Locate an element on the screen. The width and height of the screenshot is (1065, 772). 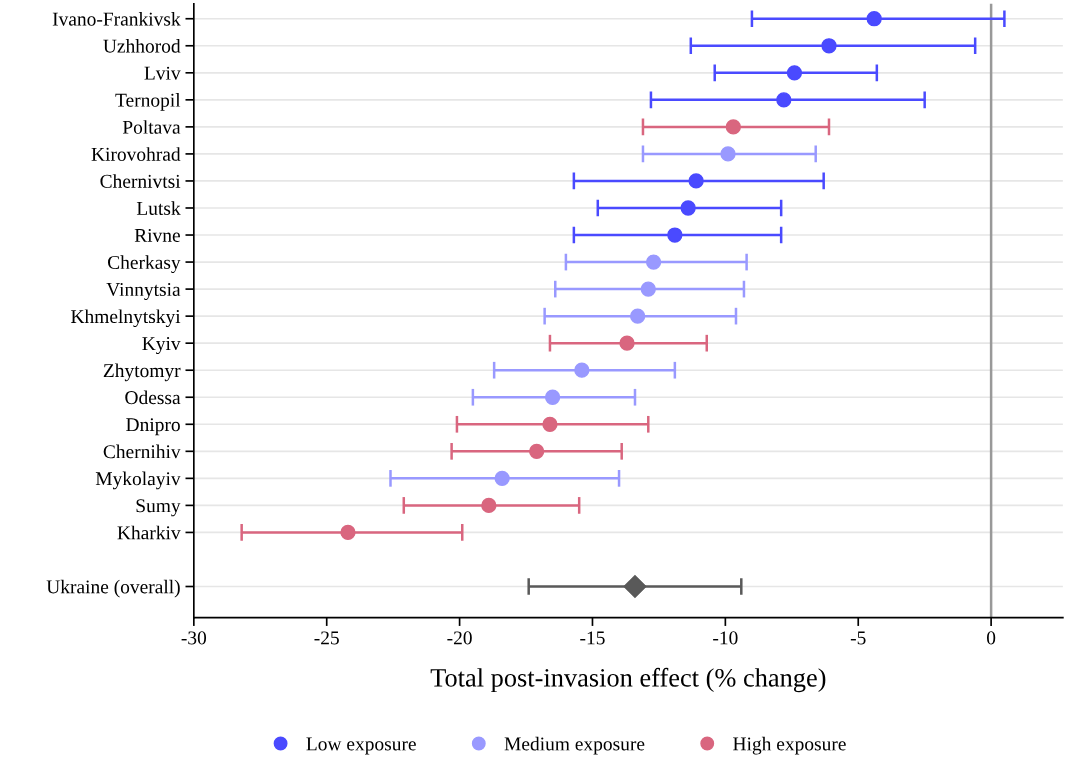
y-tick-label: Rivne is located at coordinates (157, 235).